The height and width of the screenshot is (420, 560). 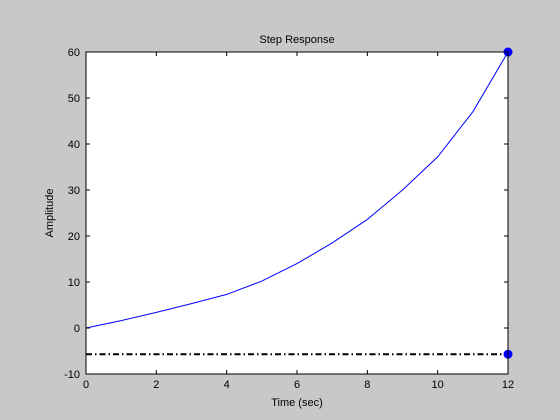 I want to click on y-tick-label: 0, so click(x=77, y=329).